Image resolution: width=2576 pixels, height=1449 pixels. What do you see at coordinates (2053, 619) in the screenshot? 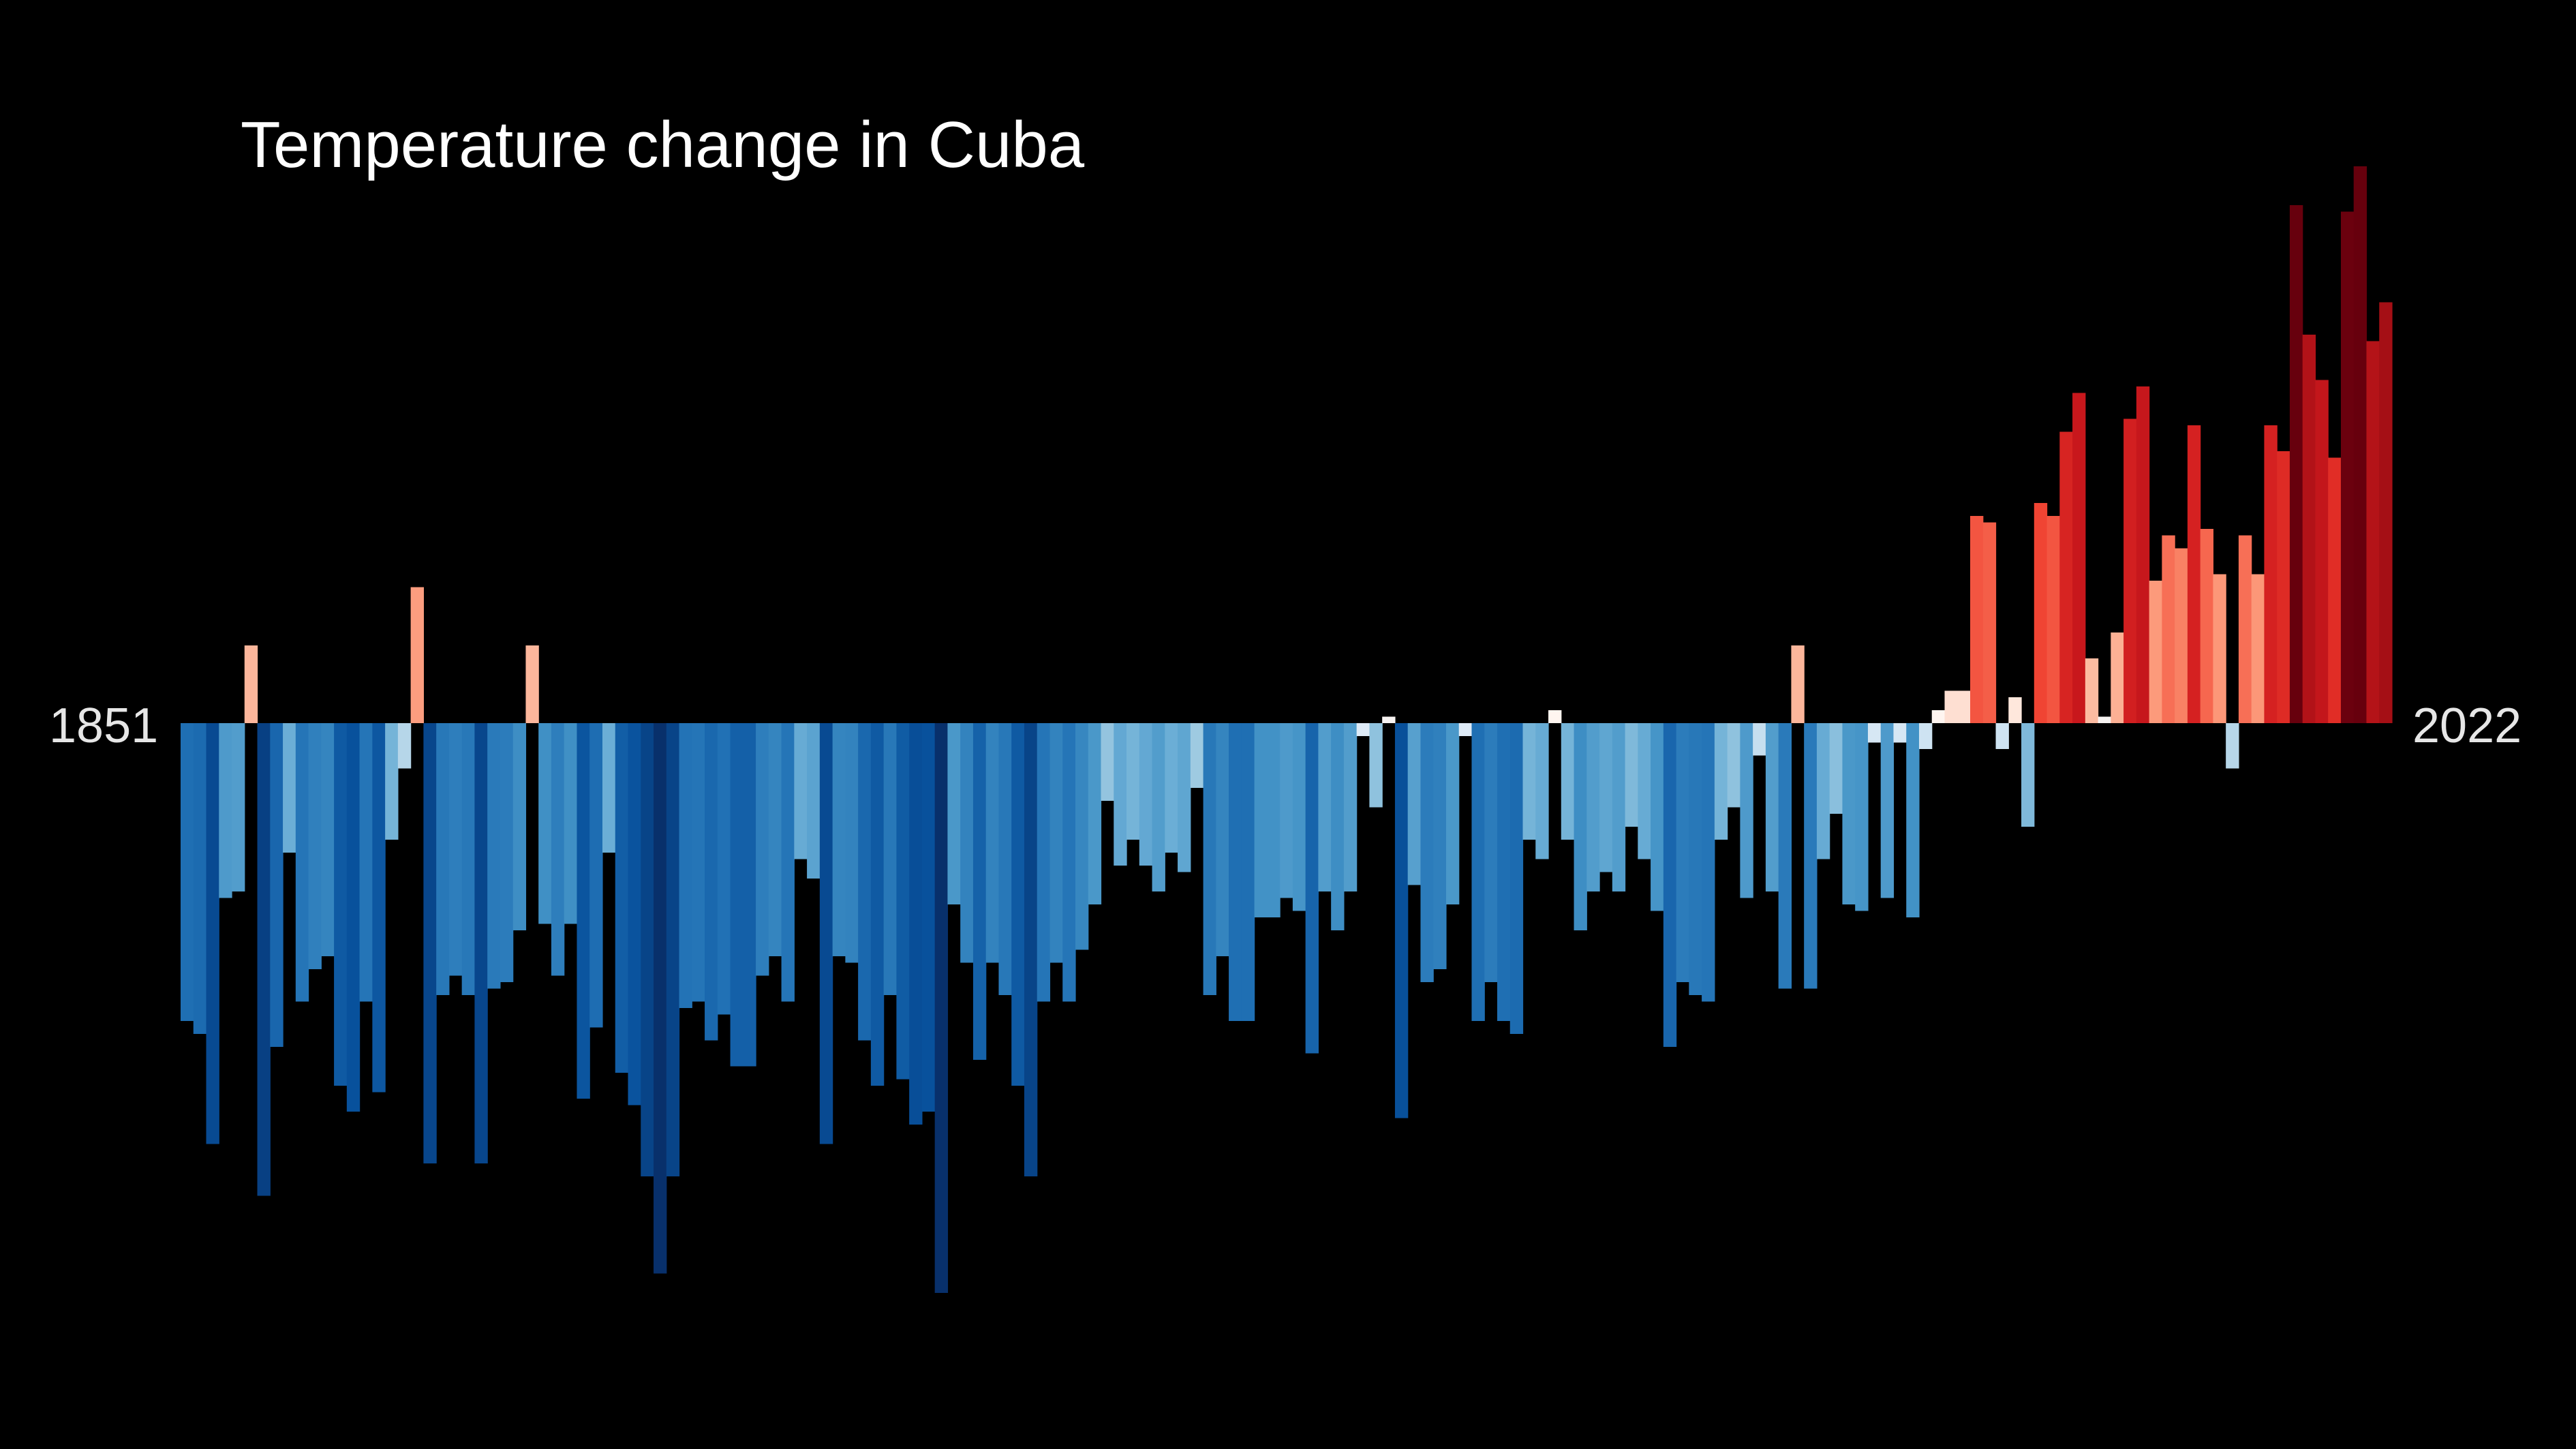
I see `bar-1997` at bounding box center [2053, 619].